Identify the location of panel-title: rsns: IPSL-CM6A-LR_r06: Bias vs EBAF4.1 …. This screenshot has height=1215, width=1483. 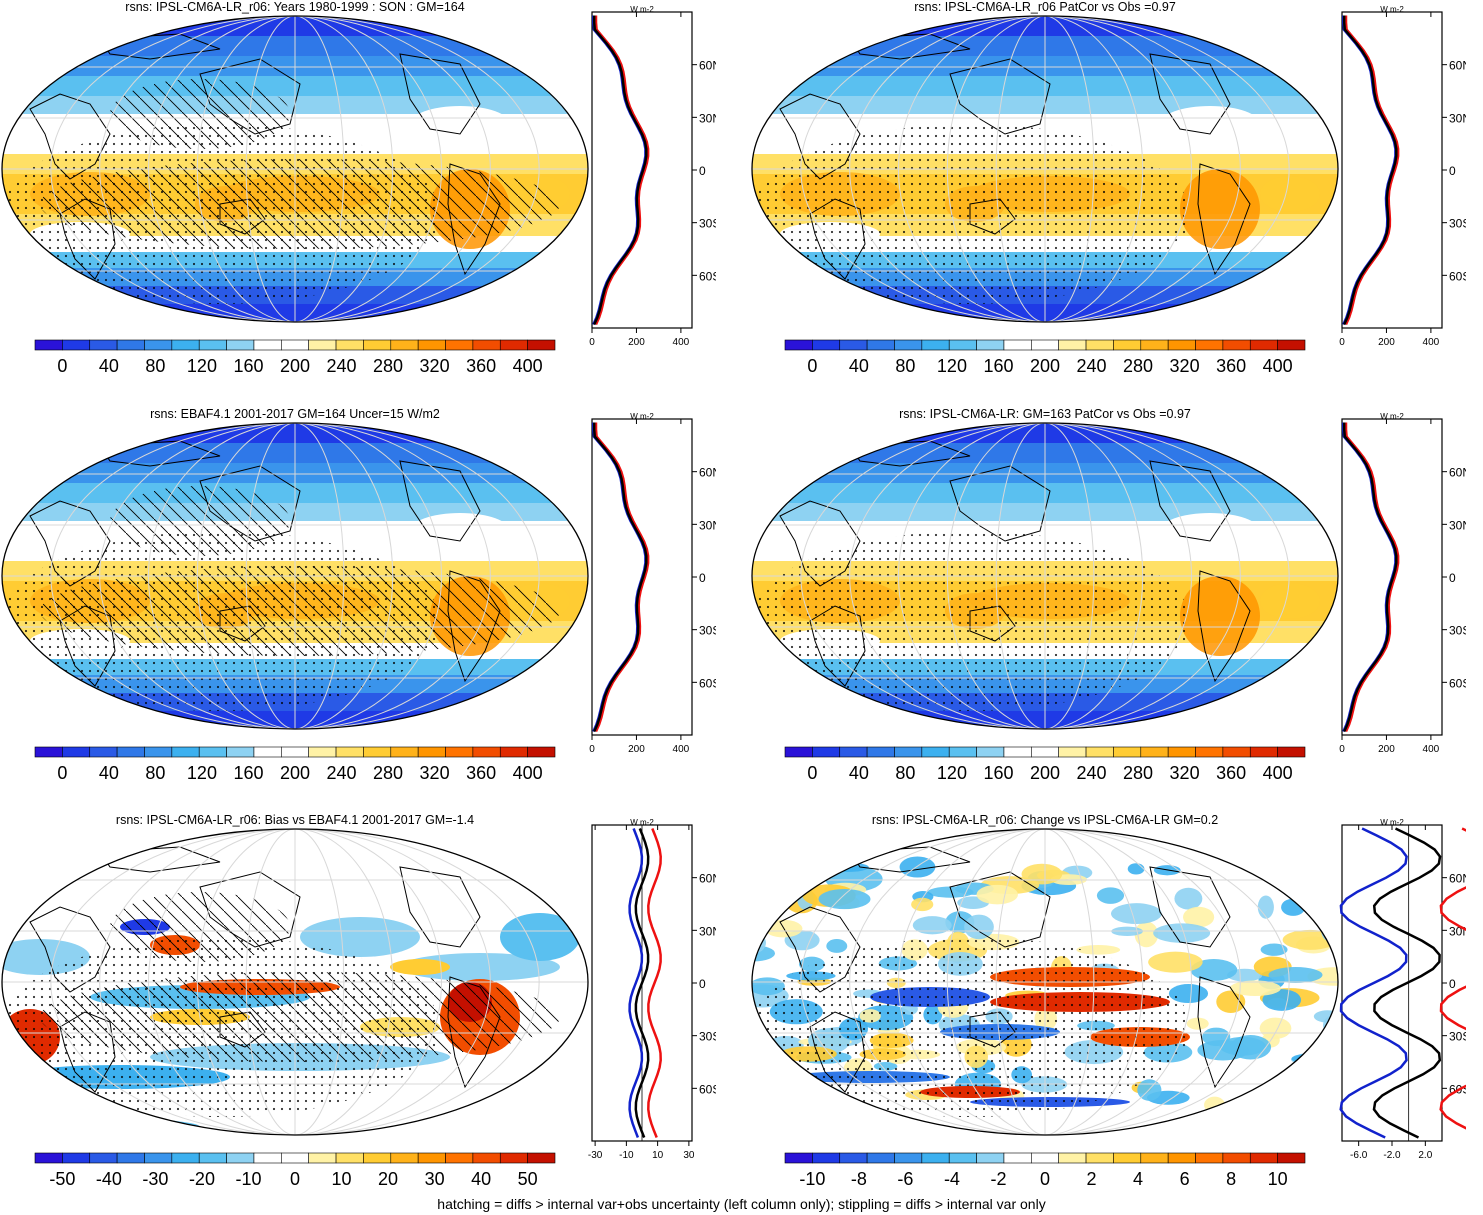
(295, 820).